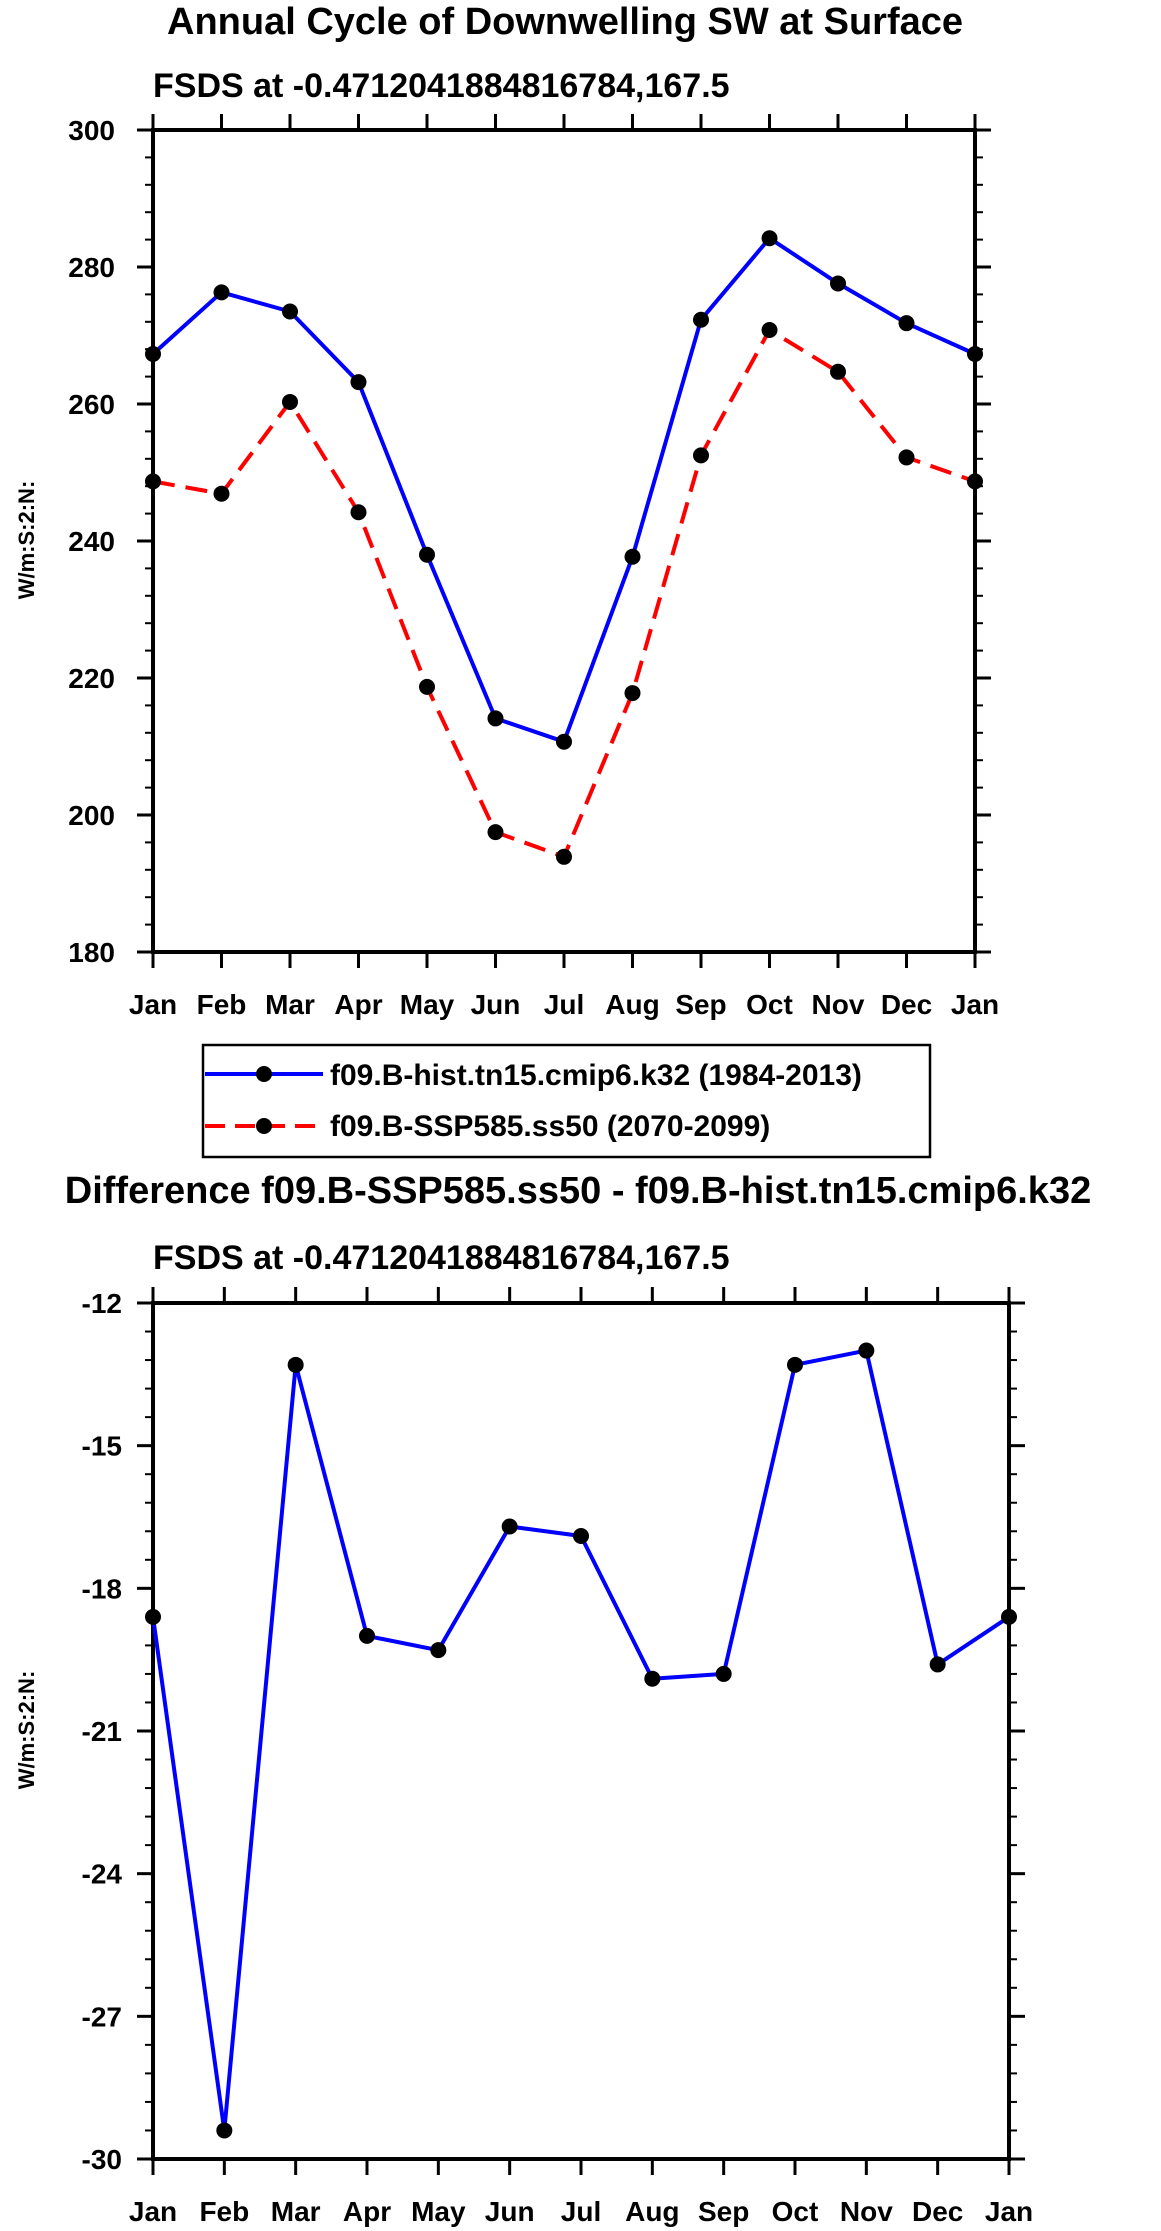 The image size is (1161, 2231). Describe the element at coordinates (91, 815) in the screenshot. I see `top-y-tick-label: 200` at that location.